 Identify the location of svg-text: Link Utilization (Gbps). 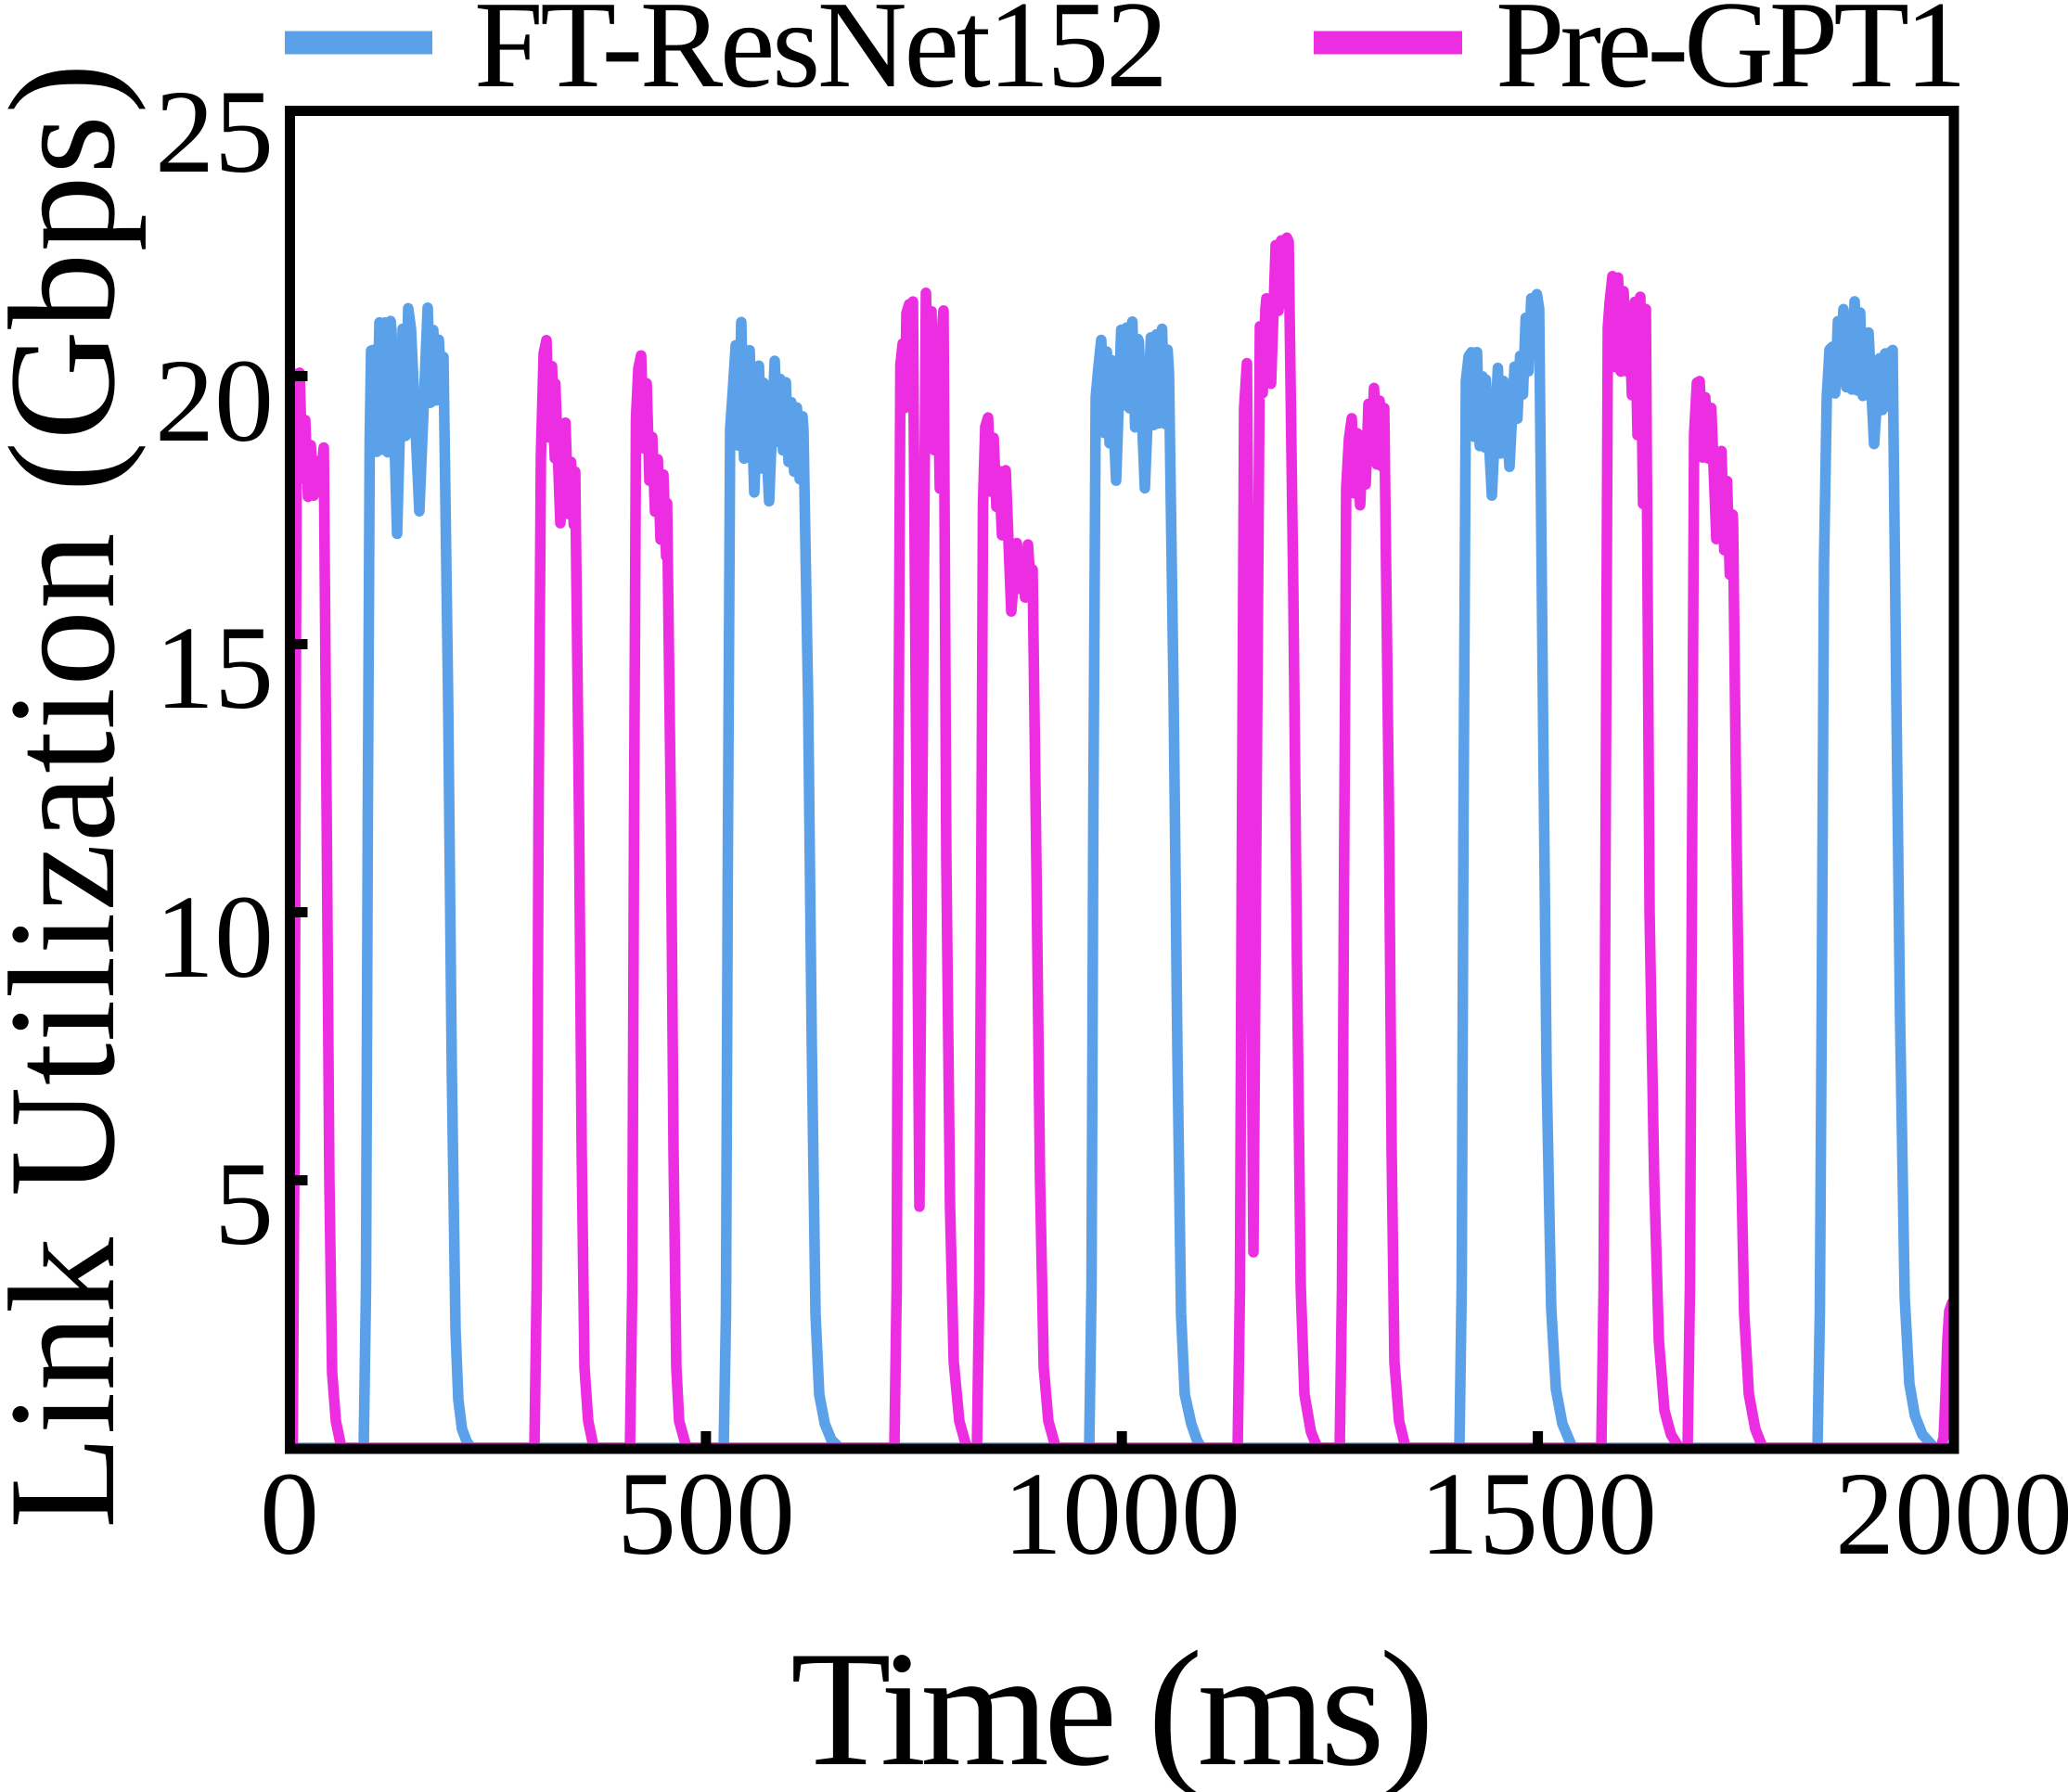
(73, 796).